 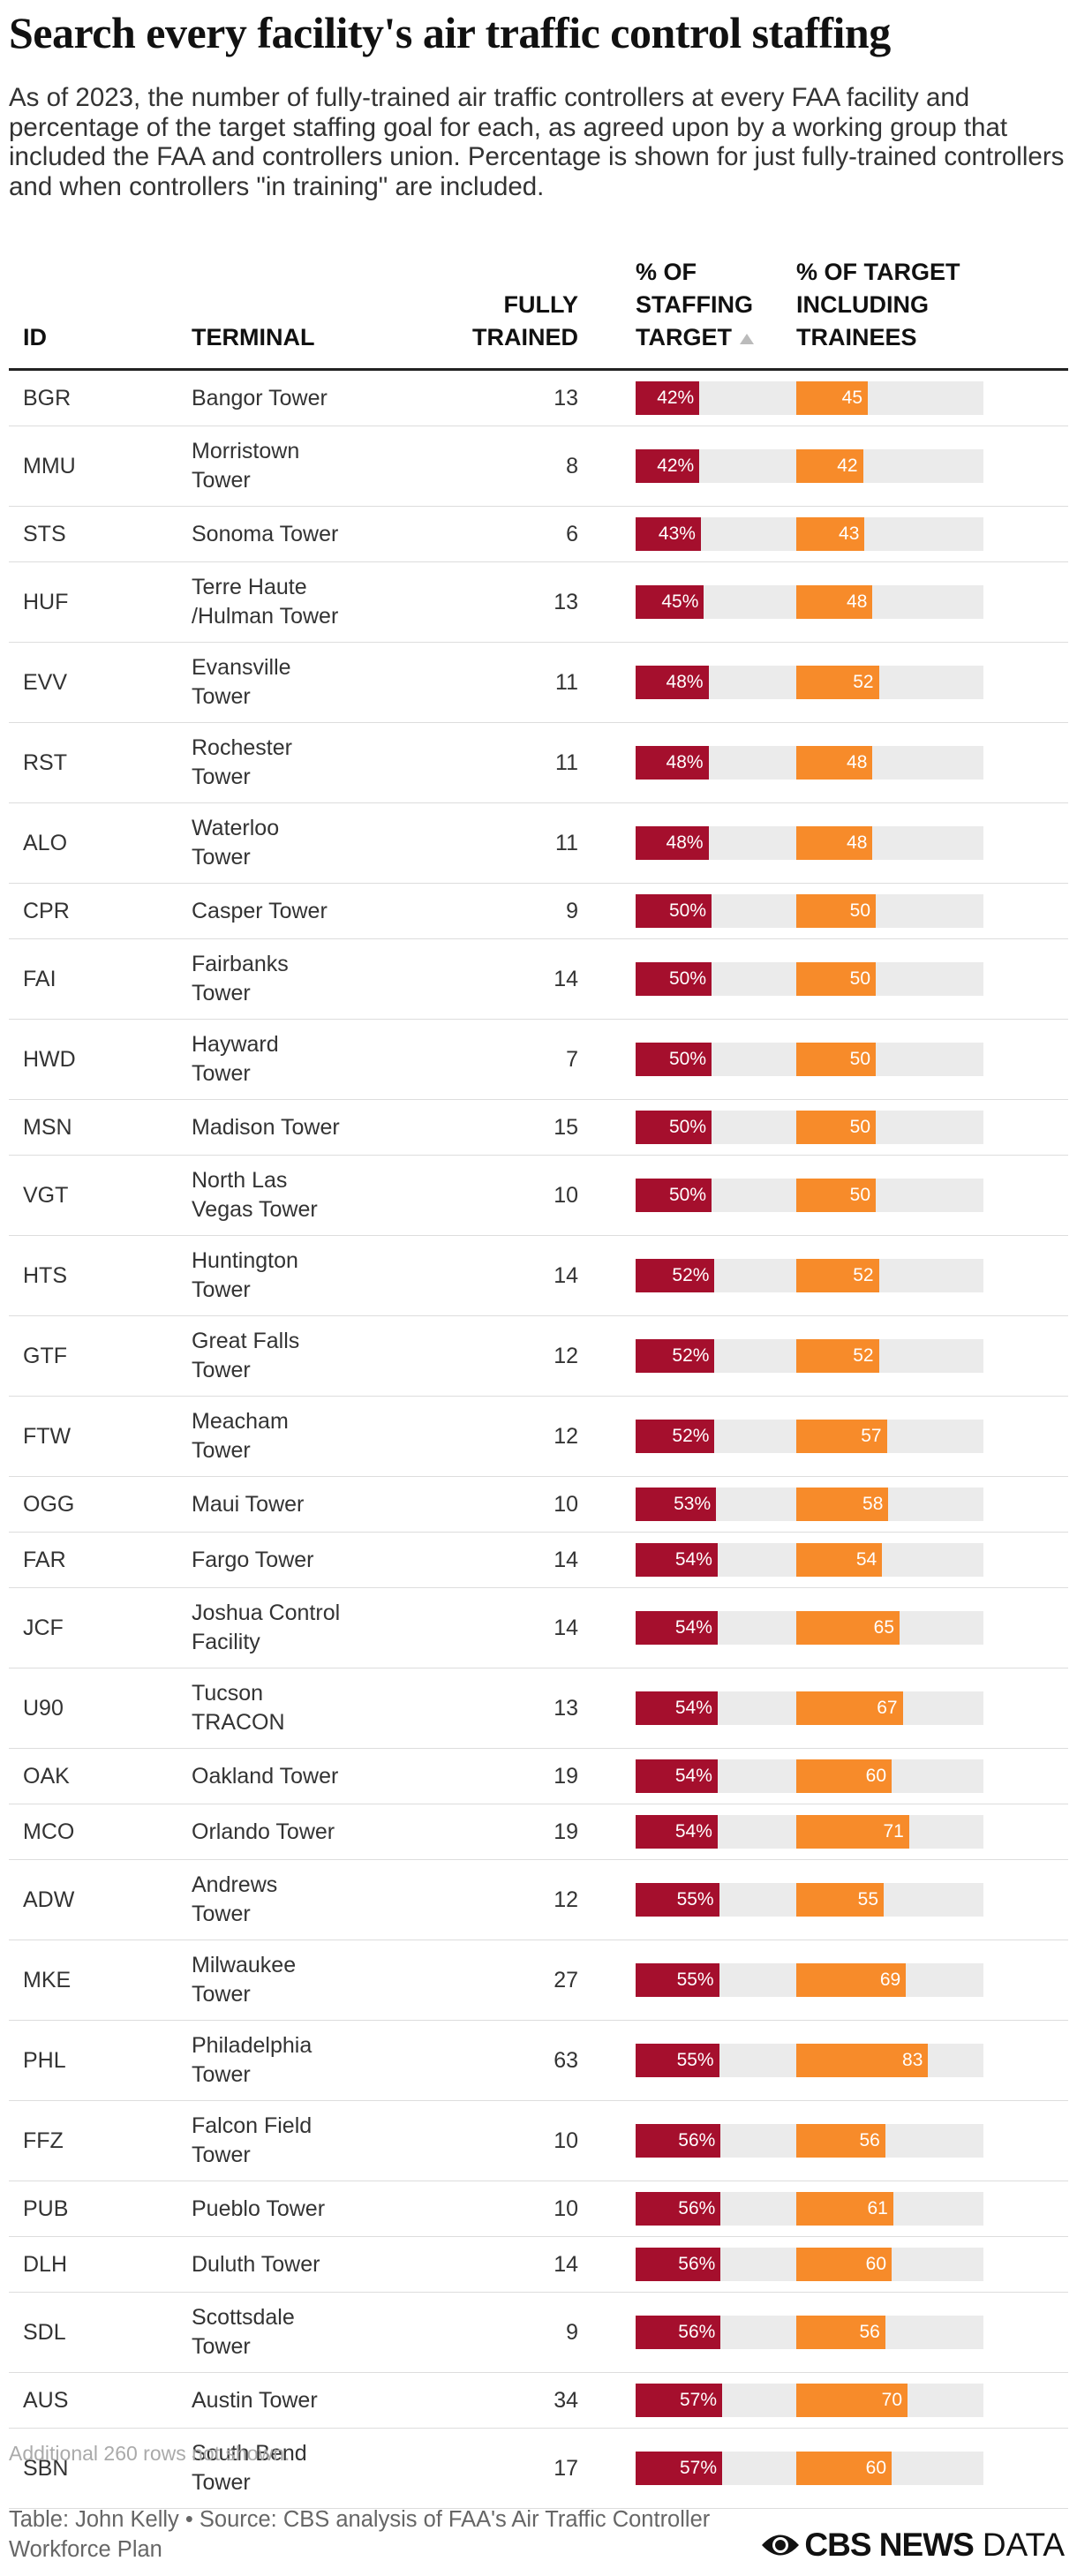 I want to click on bar-label: 71, so click(x=894, y=1832).